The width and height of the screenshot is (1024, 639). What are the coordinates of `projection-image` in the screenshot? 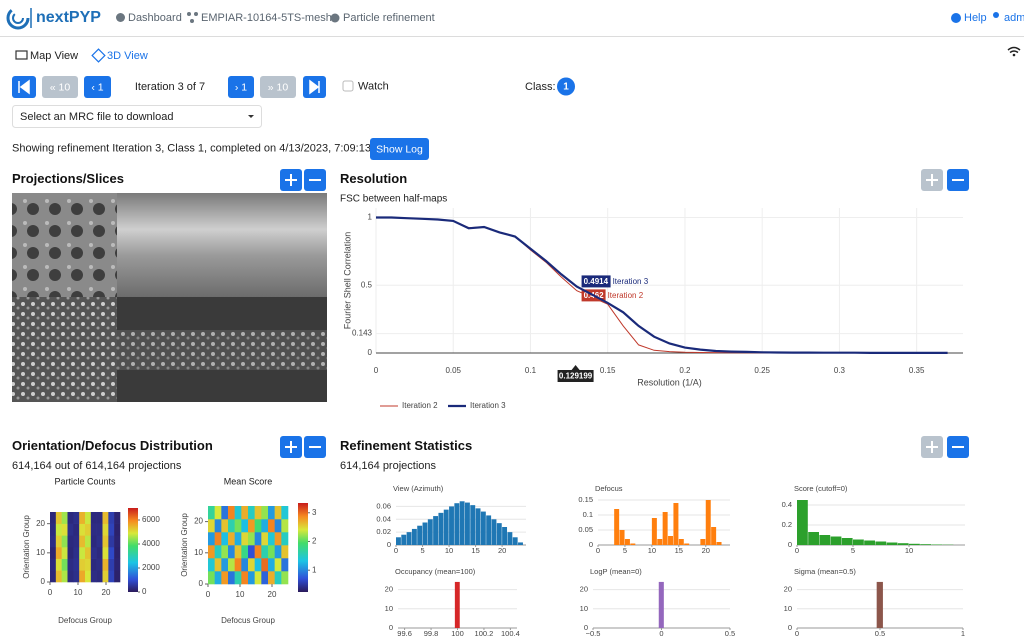 It's located at (169, 297).